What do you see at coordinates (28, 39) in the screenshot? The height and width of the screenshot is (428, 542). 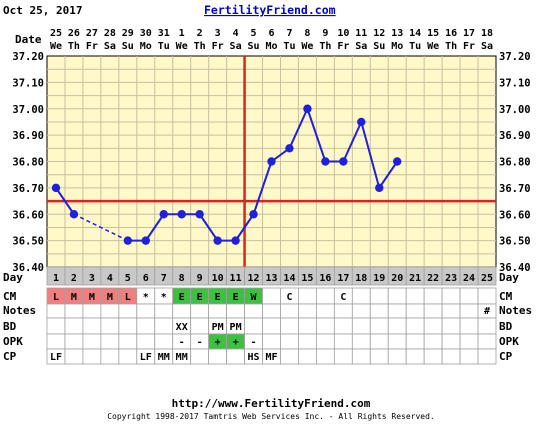 I see `date-row-label: Date` at bounding box center [28, 39].